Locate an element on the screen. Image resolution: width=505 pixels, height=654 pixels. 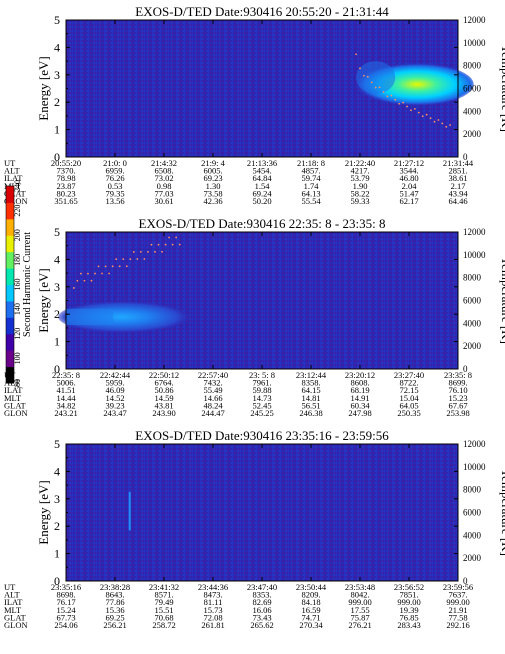
ephemeris-value: 999.00 is located at coordinates (457, 602).